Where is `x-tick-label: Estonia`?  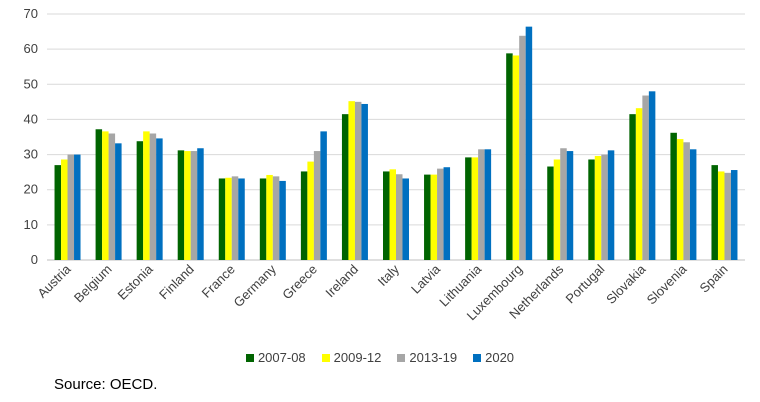
x-tick-label: Estonia is located at coordinates (135, 282).